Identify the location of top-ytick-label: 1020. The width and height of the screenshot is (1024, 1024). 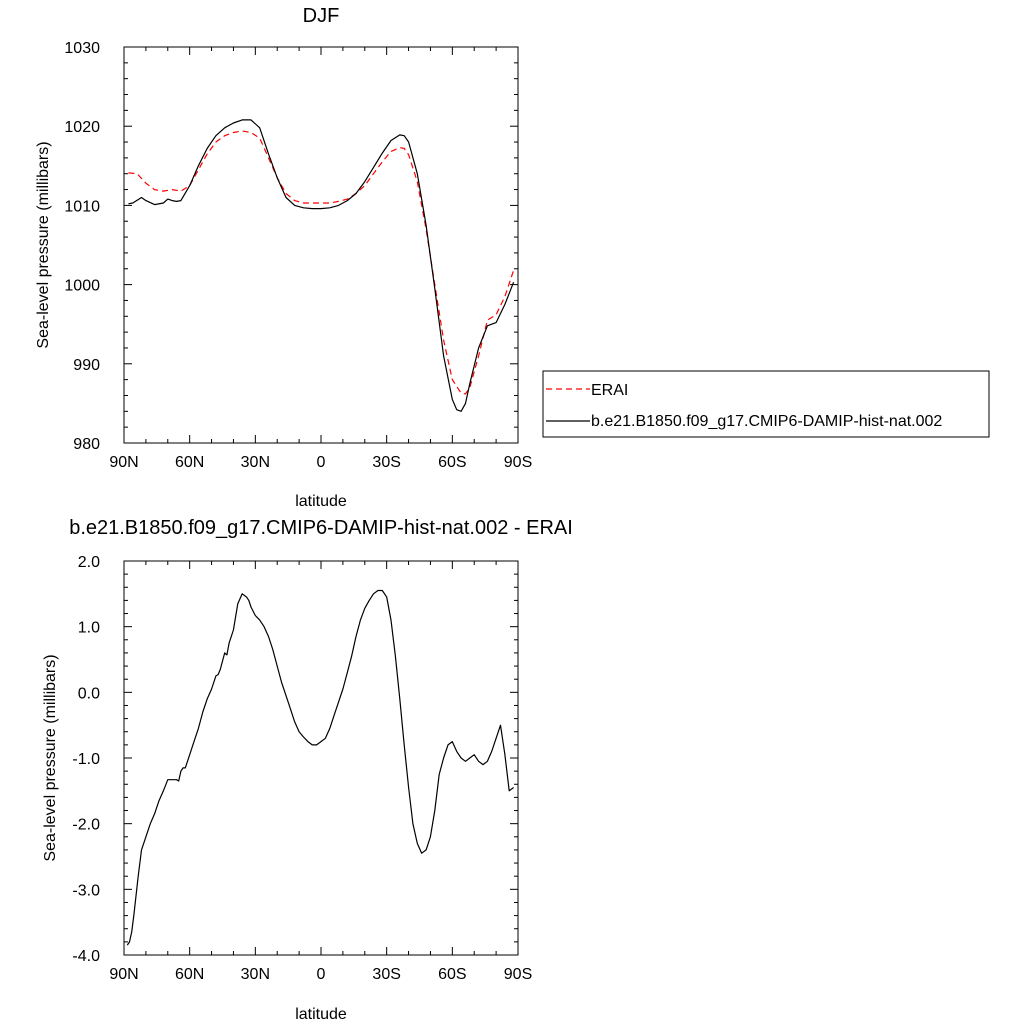
(82, 127).